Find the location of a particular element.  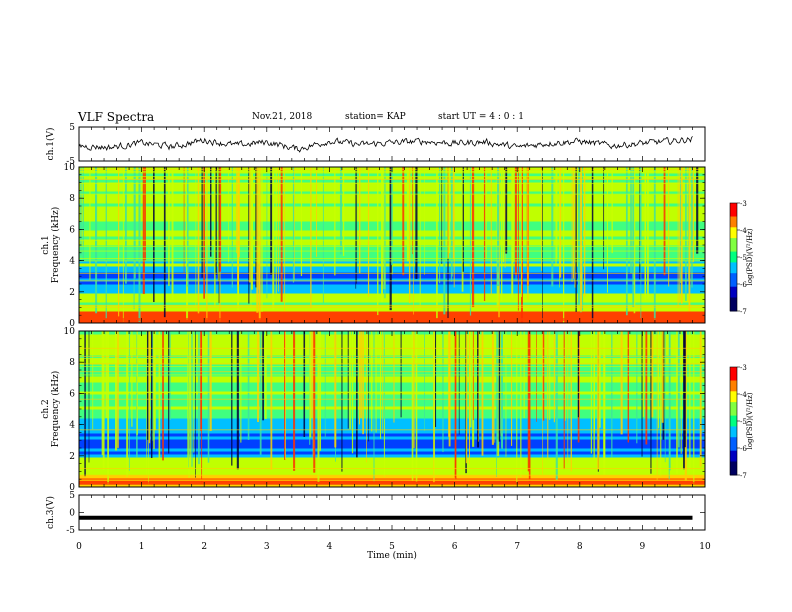

start-time-label: start UT = 4 : 0 : 1 is located at coordinates (481, 117).